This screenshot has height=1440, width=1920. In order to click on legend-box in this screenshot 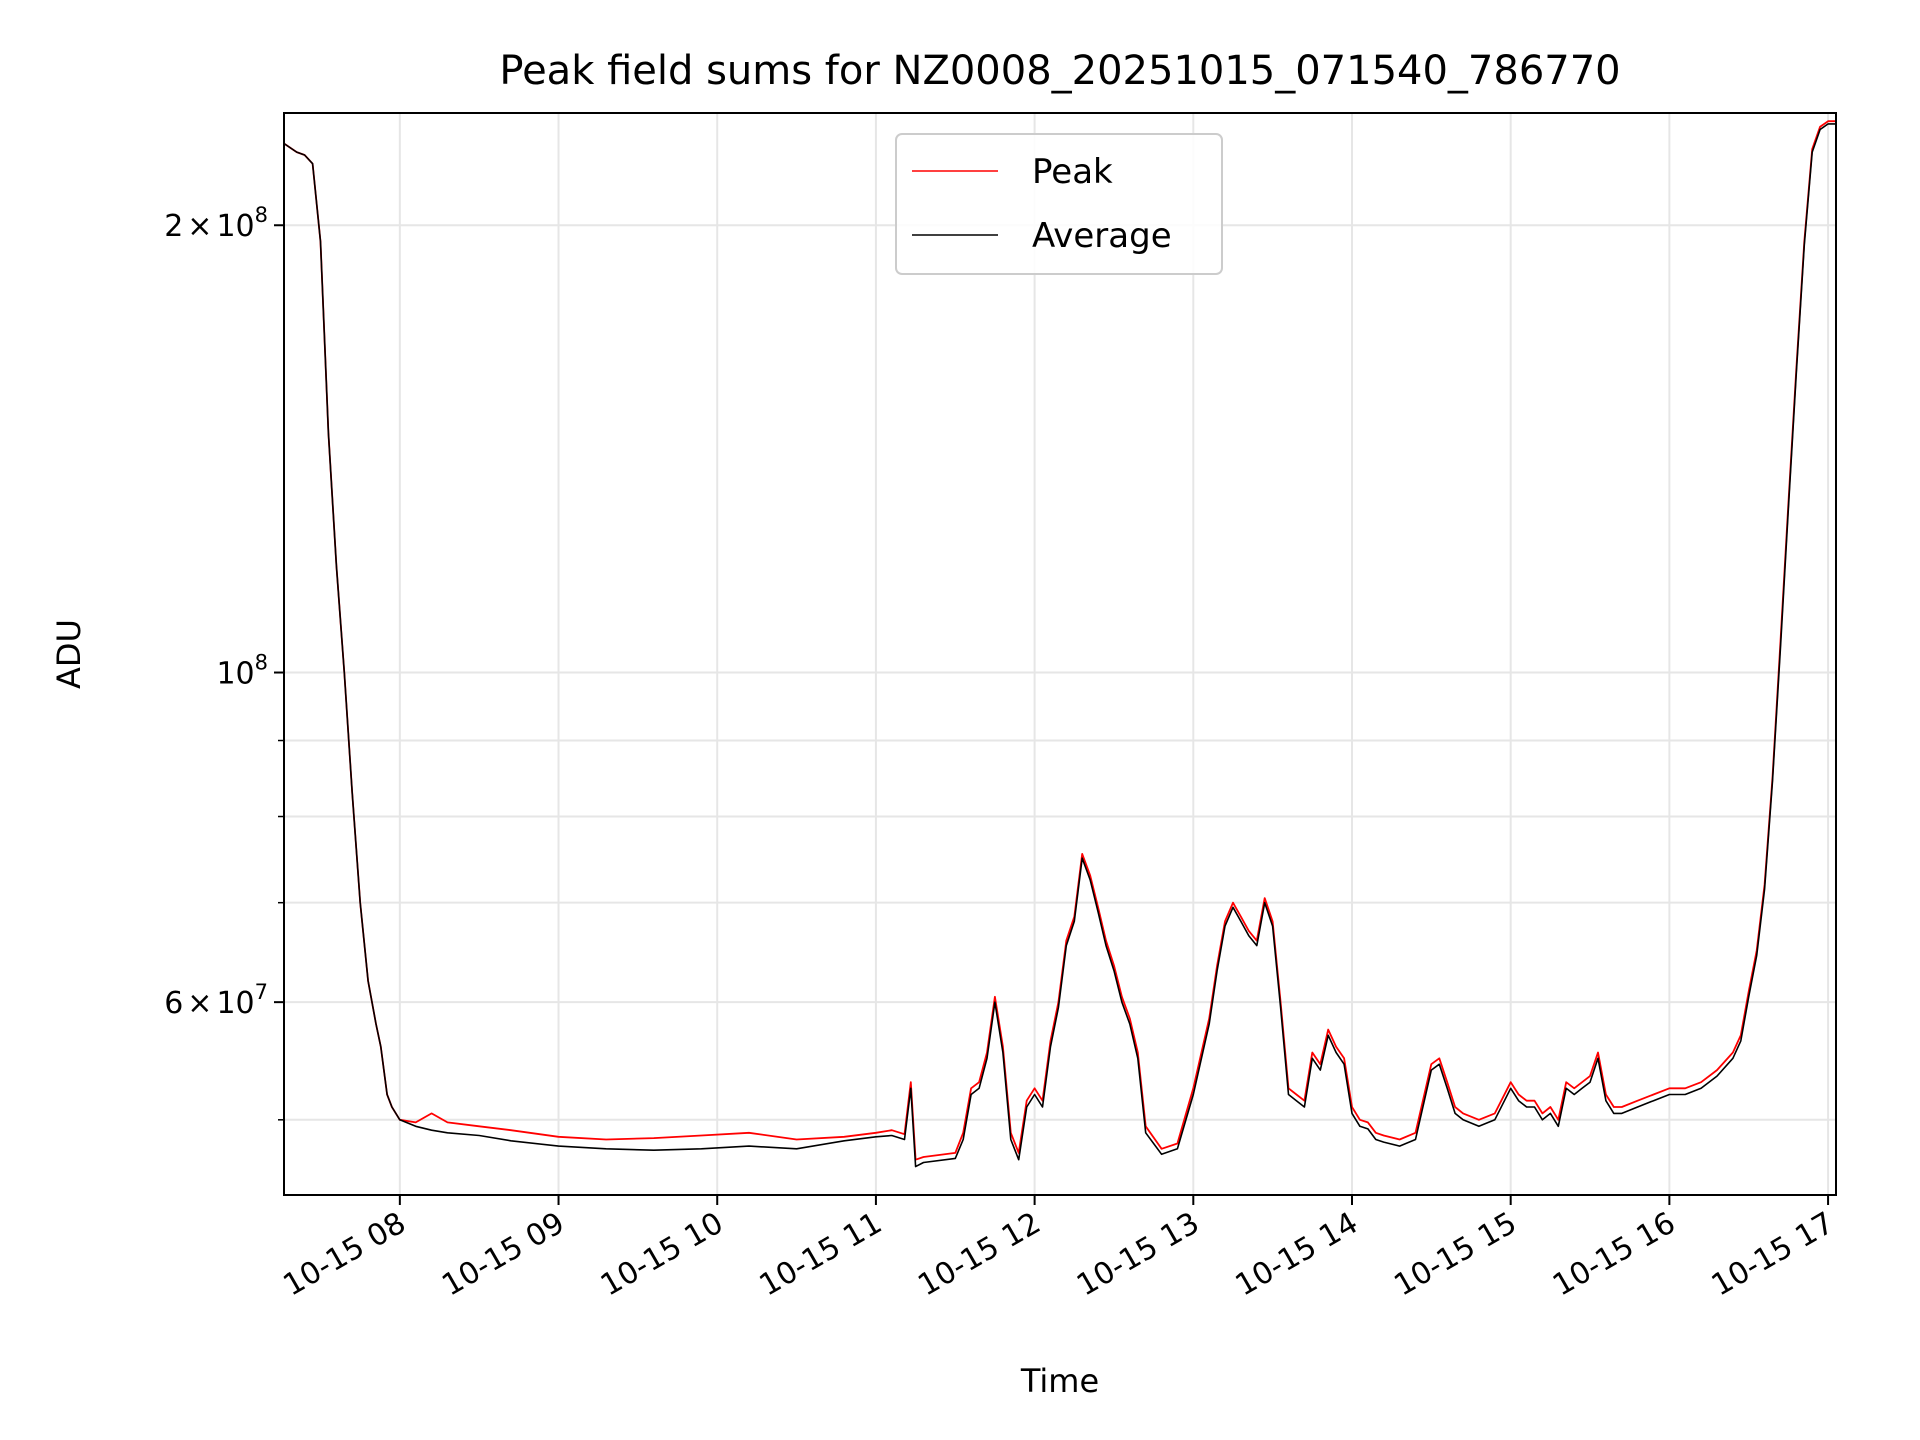, I will do `click(1059, 204)`.